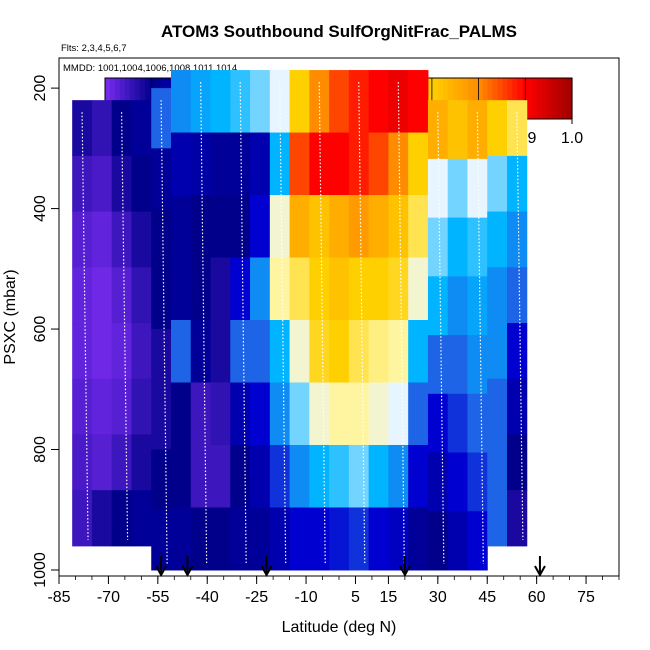  I want to click on x-axis-label: Latitude (deg N), so click(339, 627).